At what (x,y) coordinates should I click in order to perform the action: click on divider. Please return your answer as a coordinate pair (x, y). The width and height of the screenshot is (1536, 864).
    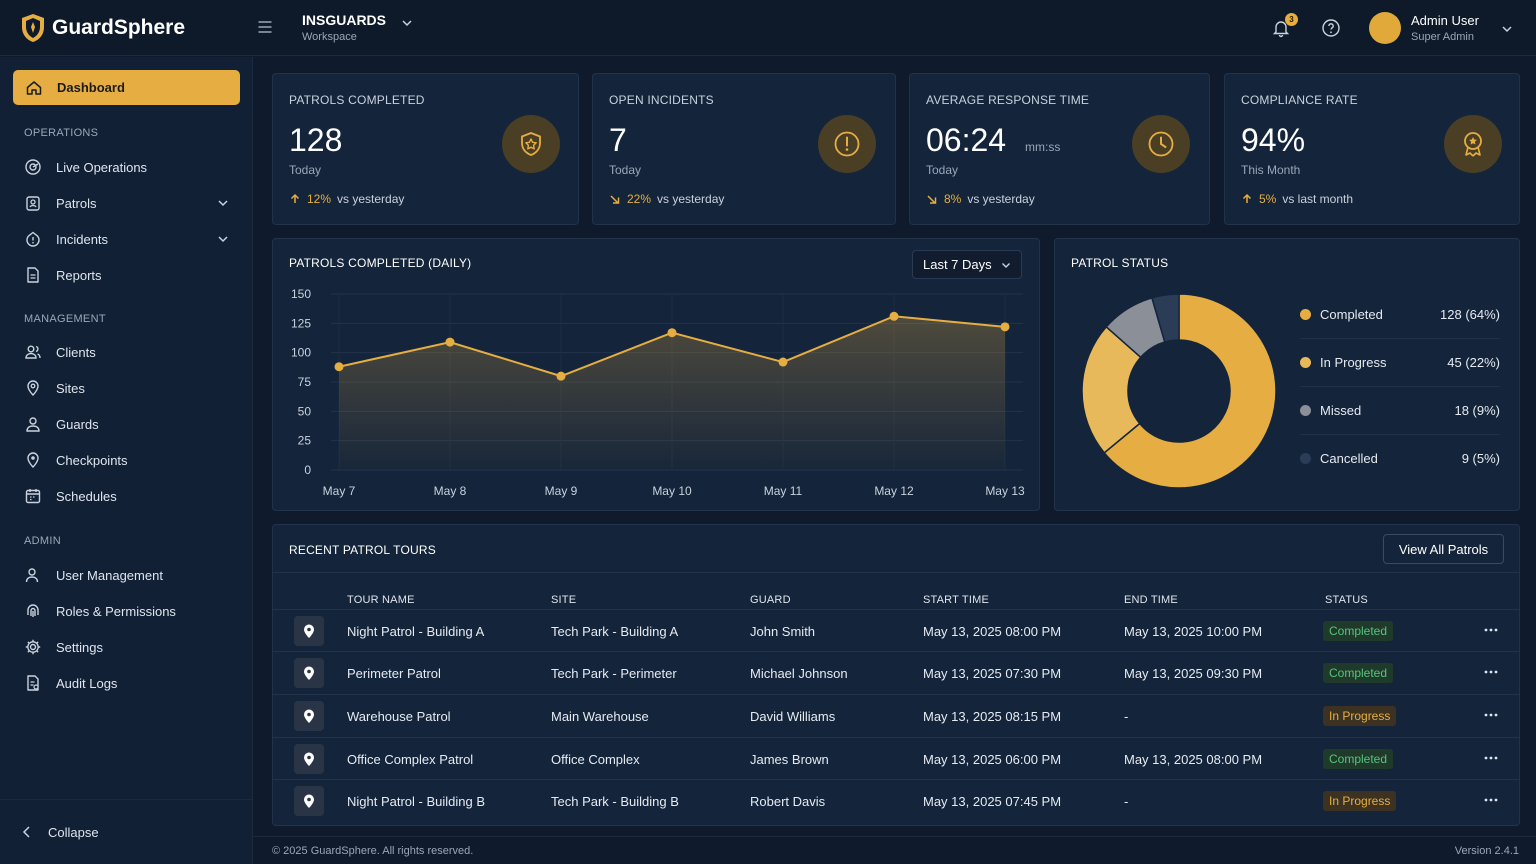
    Looking at the image, I should click on (1400, 434).